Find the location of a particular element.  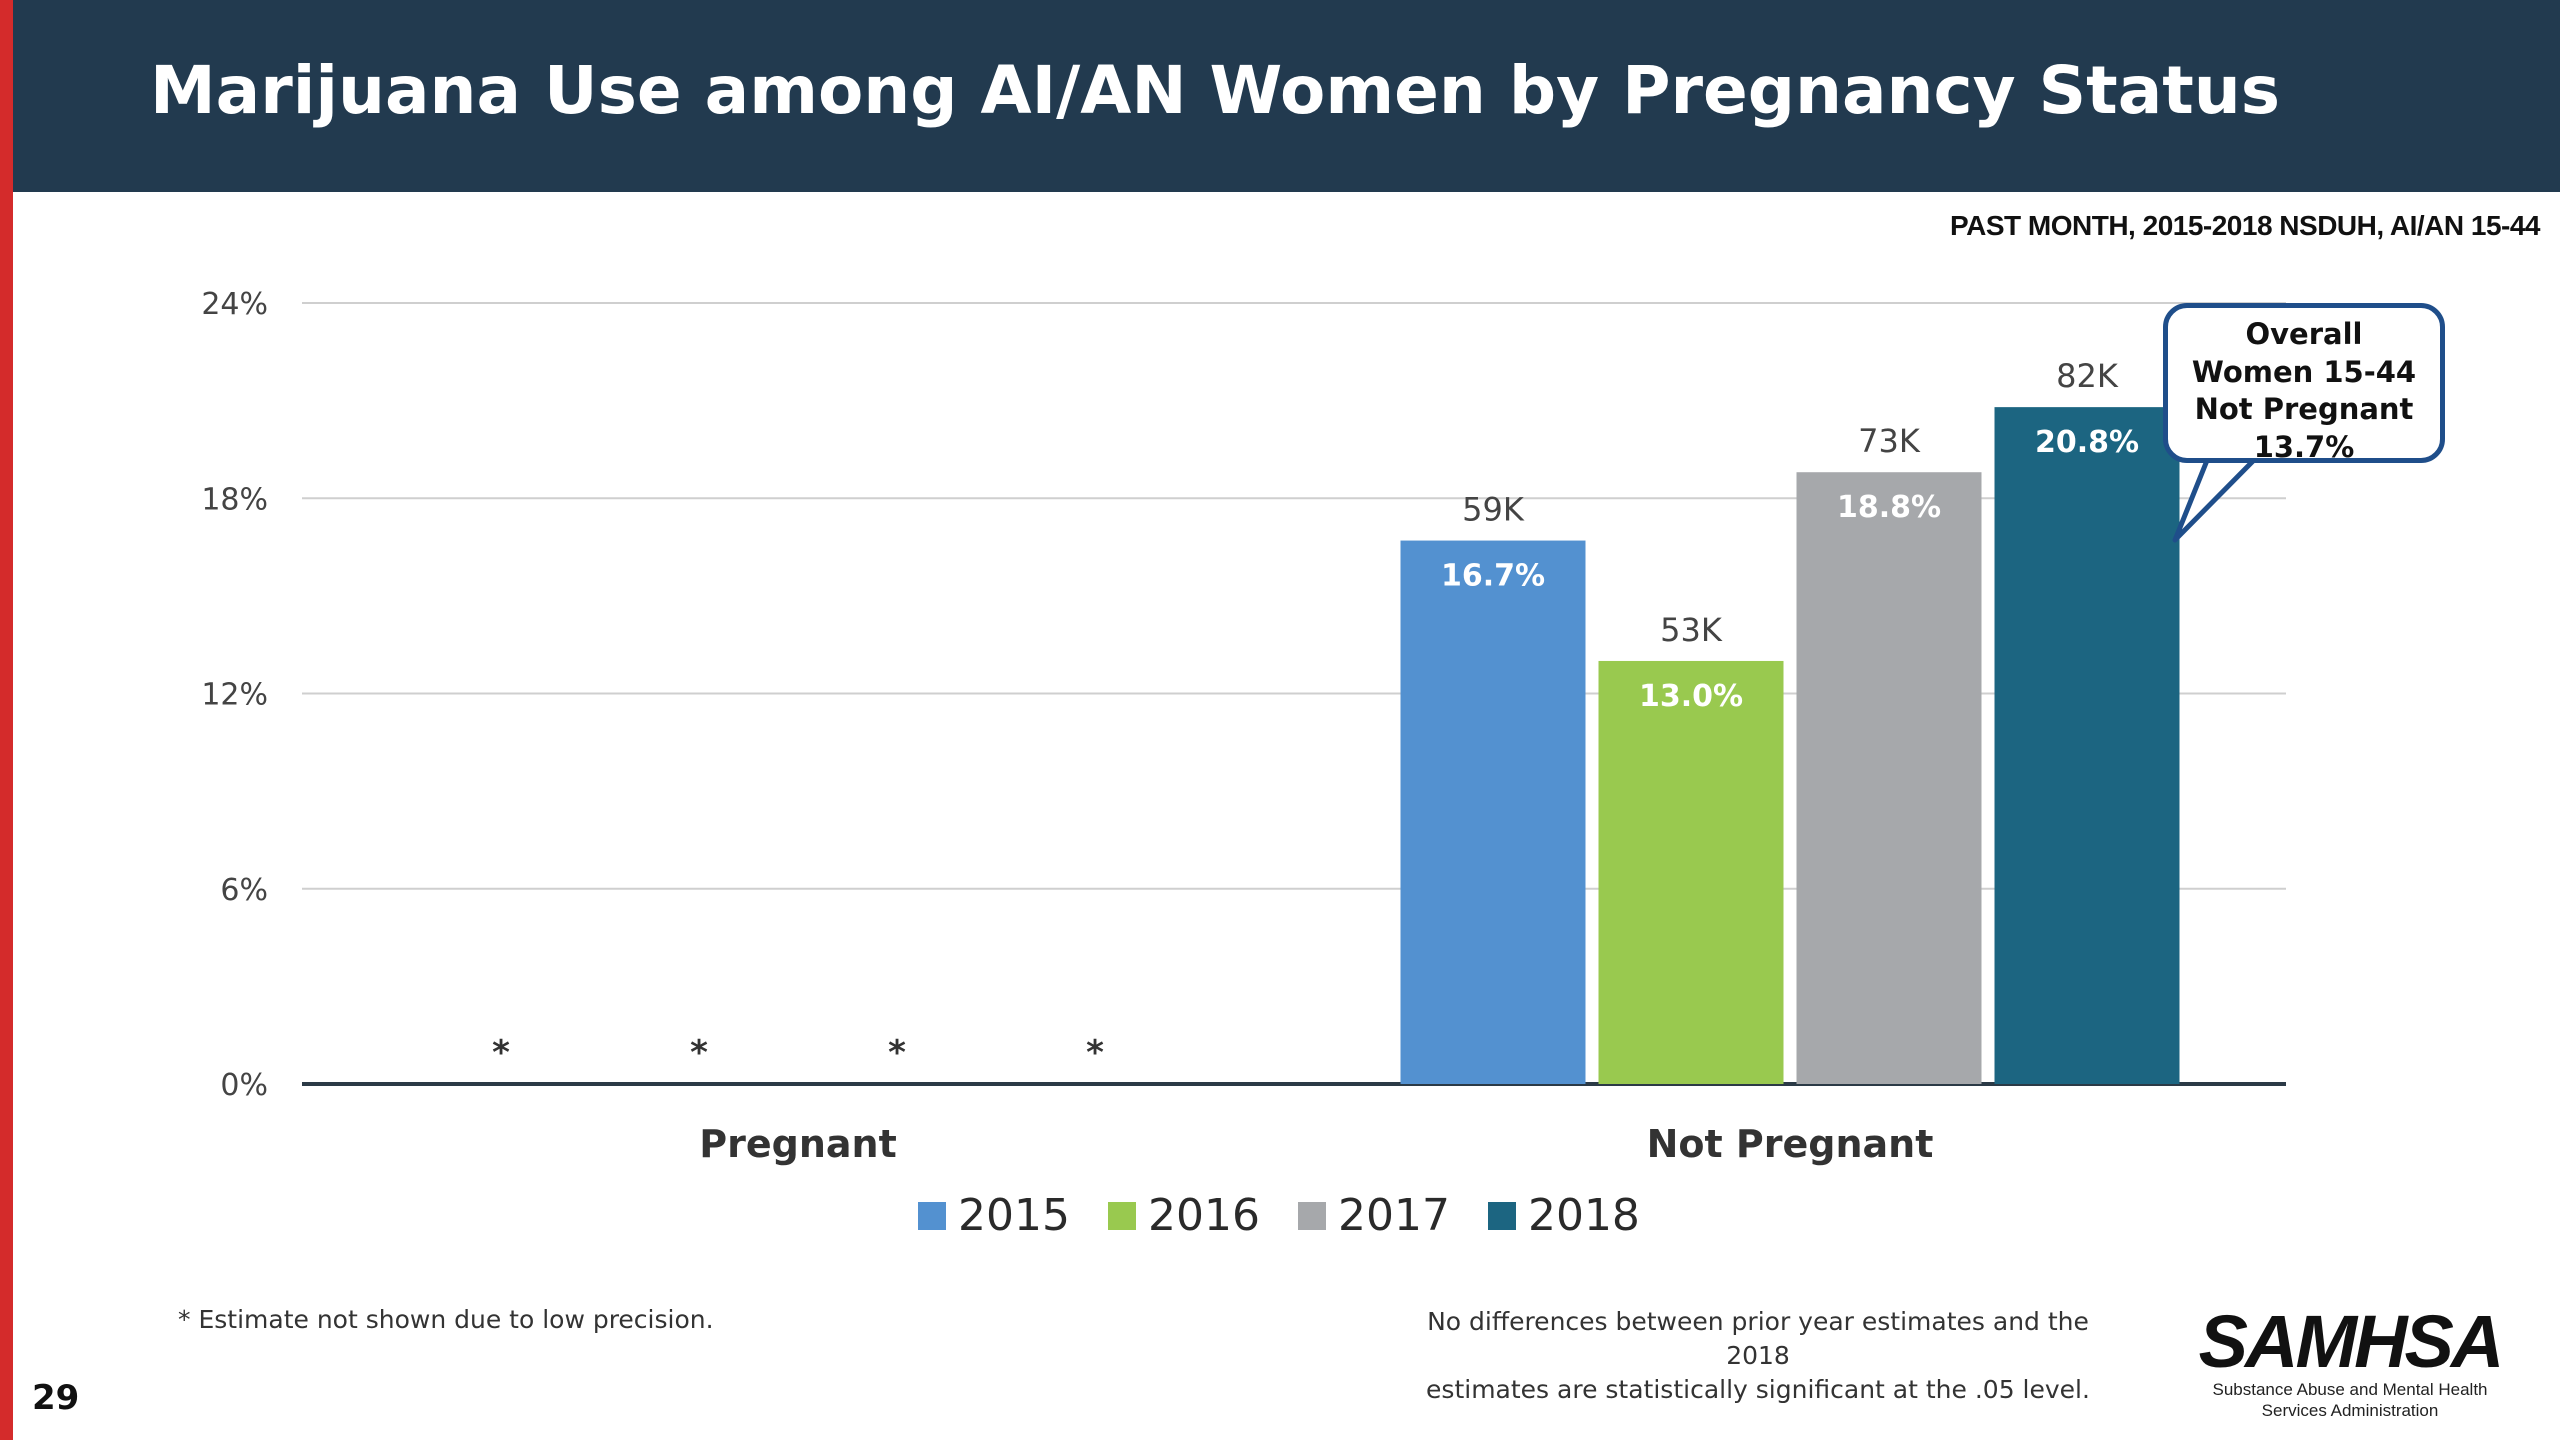

legend-item-2018: 2018 is located at coordinates (1563, 1215).